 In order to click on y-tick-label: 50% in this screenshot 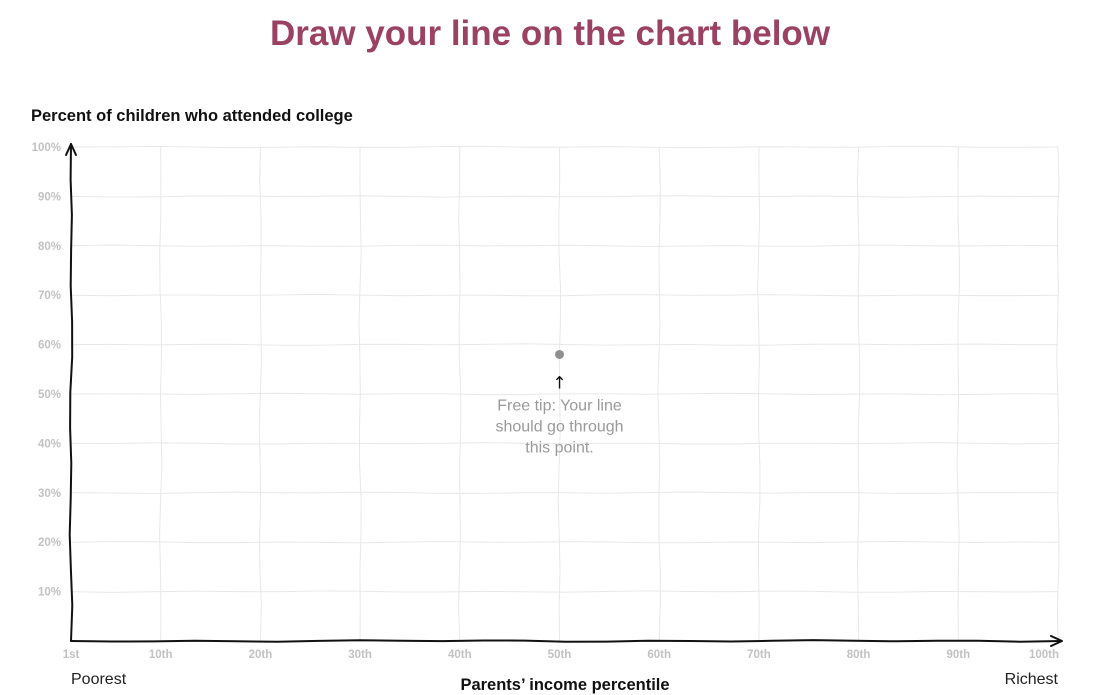, I will do `click(49, 395)`.